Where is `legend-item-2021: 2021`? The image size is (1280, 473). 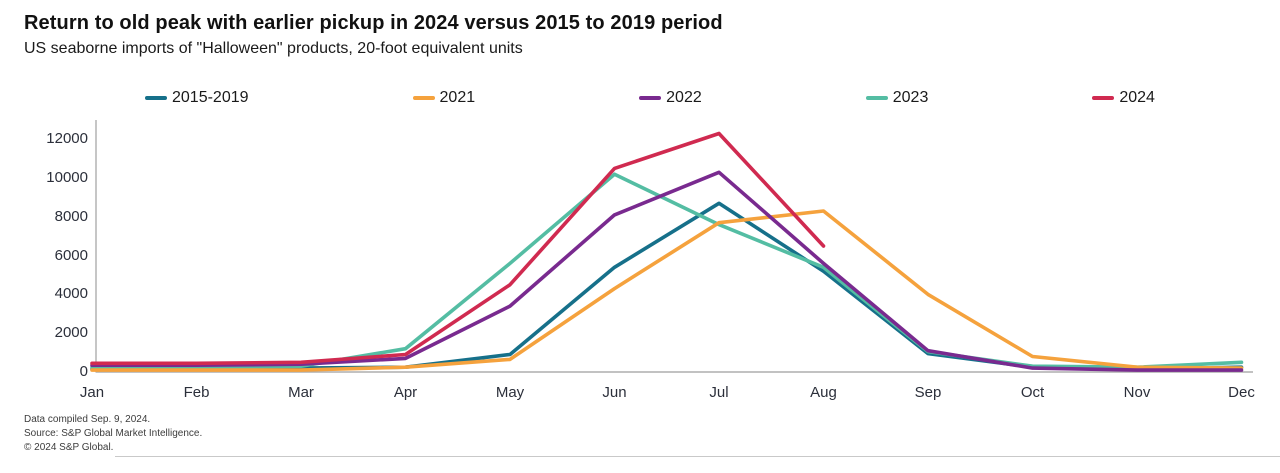
legend-item-2021: 2021 is located at coordinates (444, 98).